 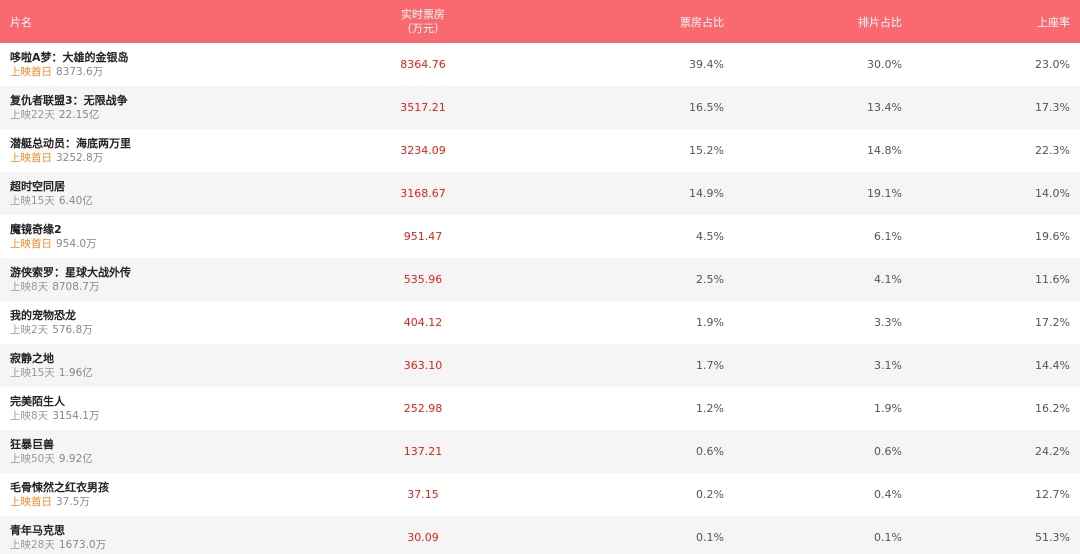 I want to click on cumulative-boxoffice: 1.96亿, so click(x=75, y=372).